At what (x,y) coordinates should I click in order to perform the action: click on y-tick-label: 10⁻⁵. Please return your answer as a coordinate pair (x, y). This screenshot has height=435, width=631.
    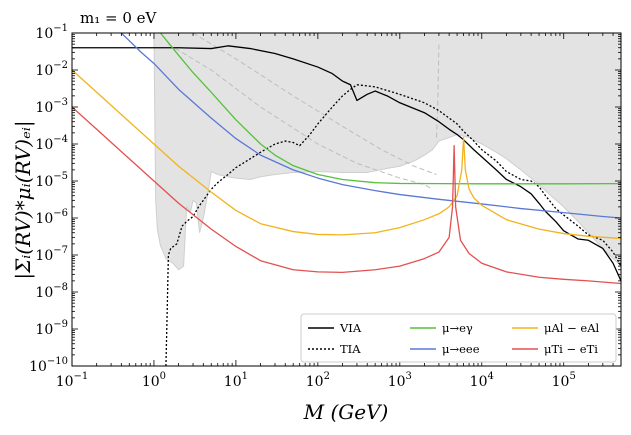
    Looking at the image, I should click on (51, 180).